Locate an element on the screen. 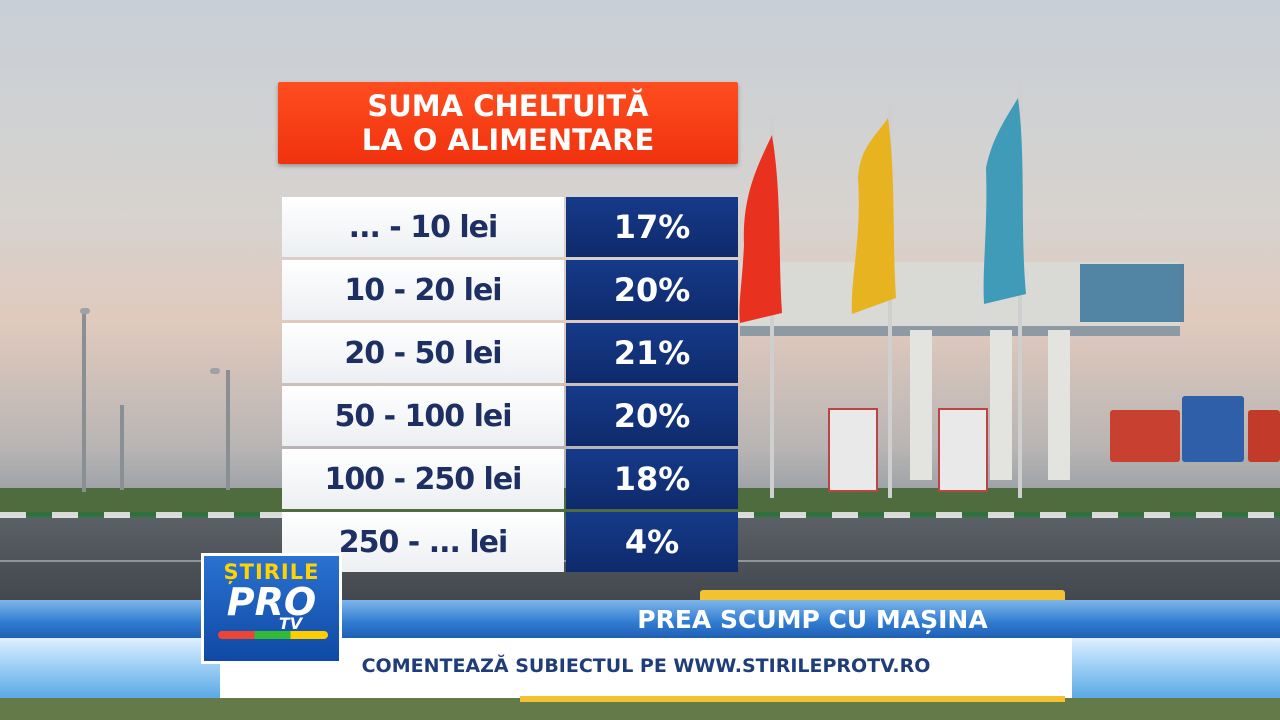 The height and width of the screenshot is (720, 1280). percent-value: 21% is located at coordinates (652, 353).